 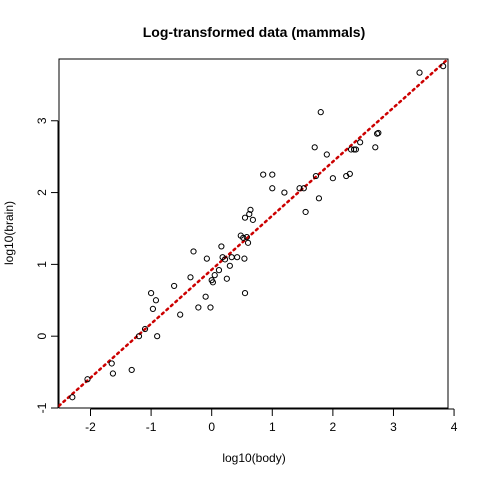 What do you see at coordinates (42, 264) in the screenshot?
I see `y-tick-label: 1` at bounding box center [42, 264].